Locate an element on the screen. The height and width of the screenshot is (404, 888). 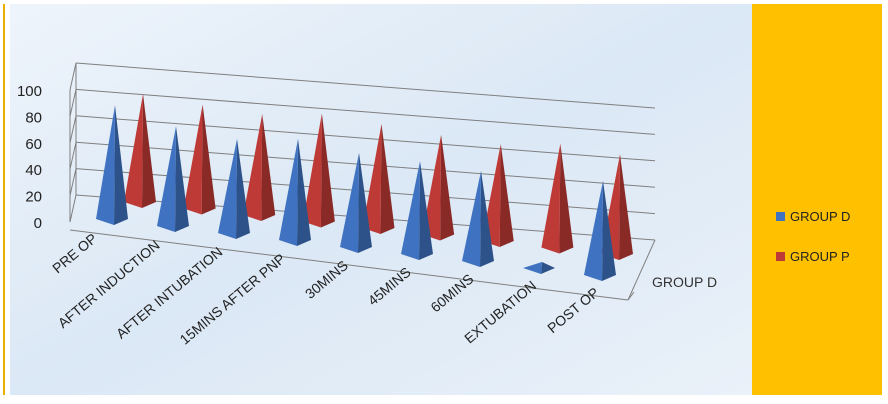
pyramid-group-d-3-face is located at coordinates (288, 192).